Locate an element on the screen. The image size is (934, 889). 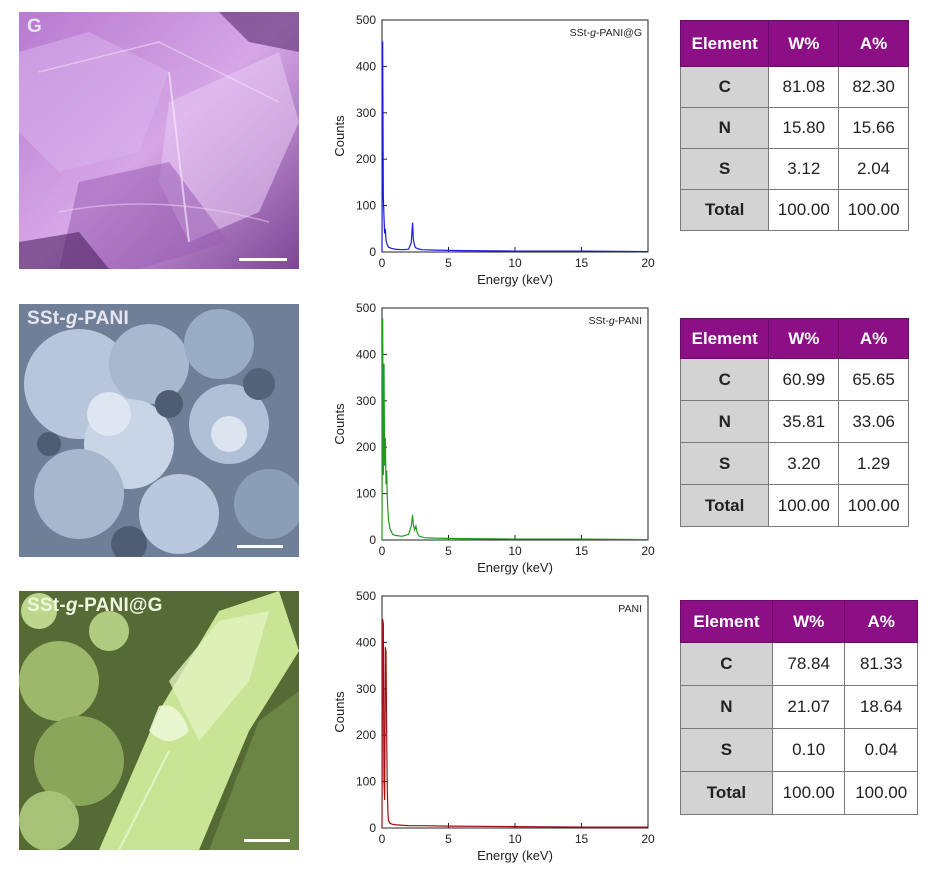
table-cell-a: 65.65 is located at coordinates (873, 379).